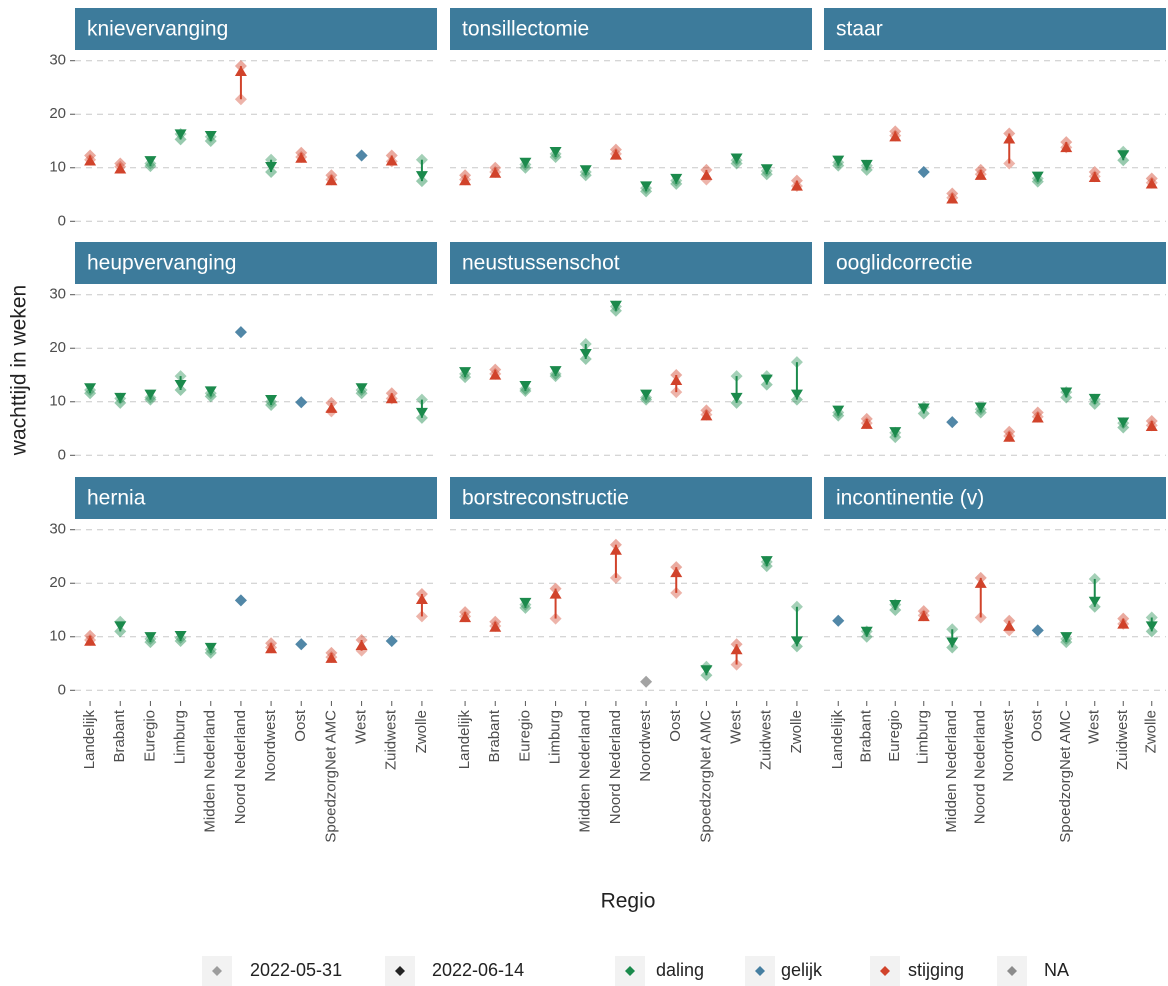  What do you see at coordinates (157, 29) in the screenshot?
I see `facet-title: knievervanging` at bounding box center [157, 29].